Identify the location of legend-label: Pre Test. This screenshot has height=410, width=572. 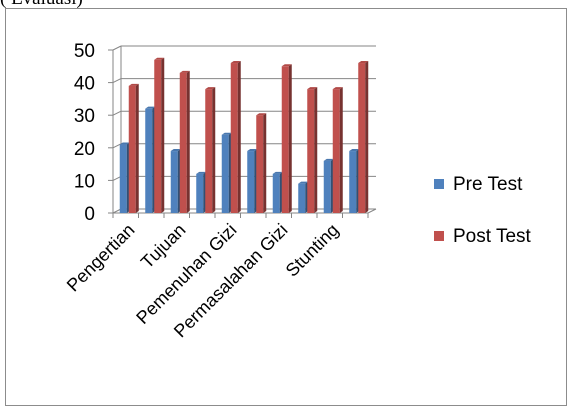
(488, 184).